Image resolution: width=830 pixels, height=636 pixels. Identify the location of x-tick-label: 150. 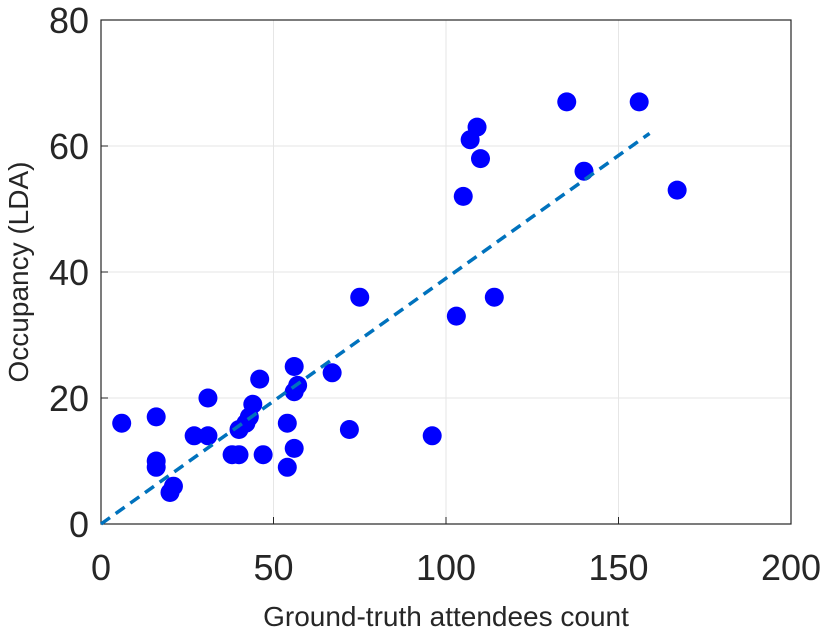
(618, 567).